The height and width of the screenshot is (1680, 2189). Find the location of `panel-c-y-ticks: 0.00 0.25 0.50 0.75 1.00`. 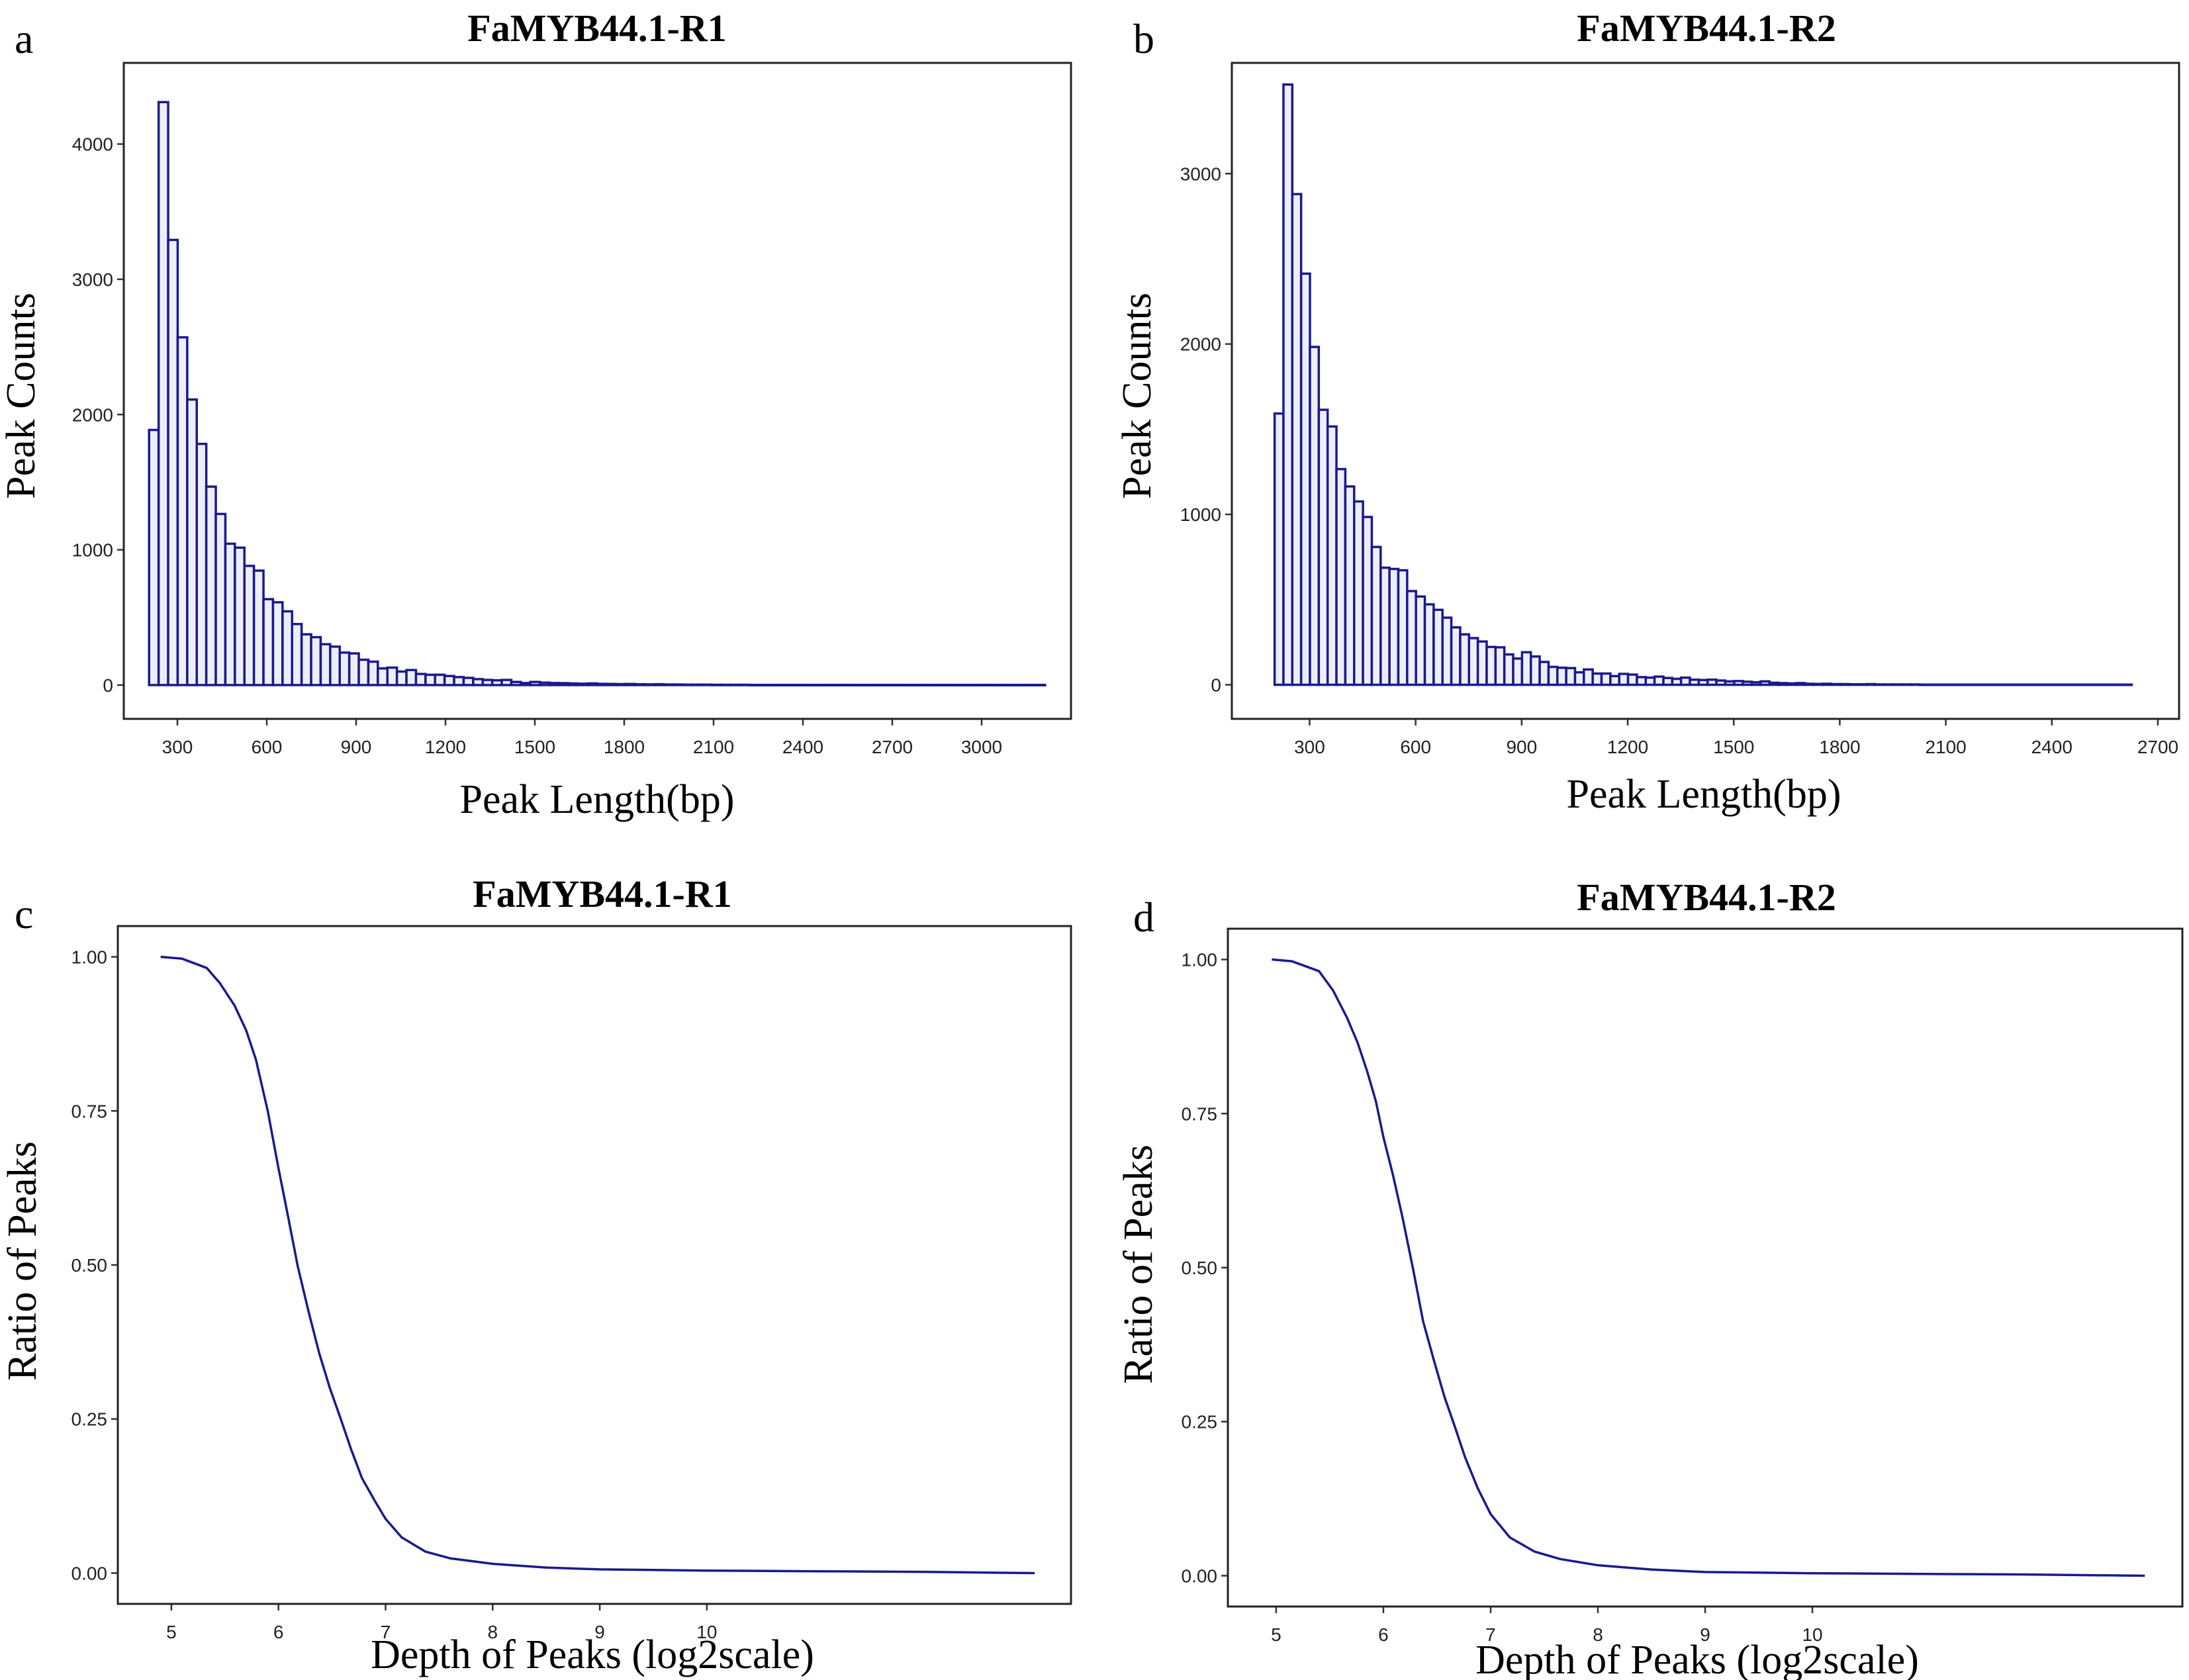

panel-c-y-ticks: 0.00 0.25 0.50 0.75 1.00 is located at coordinates (94, 1265).